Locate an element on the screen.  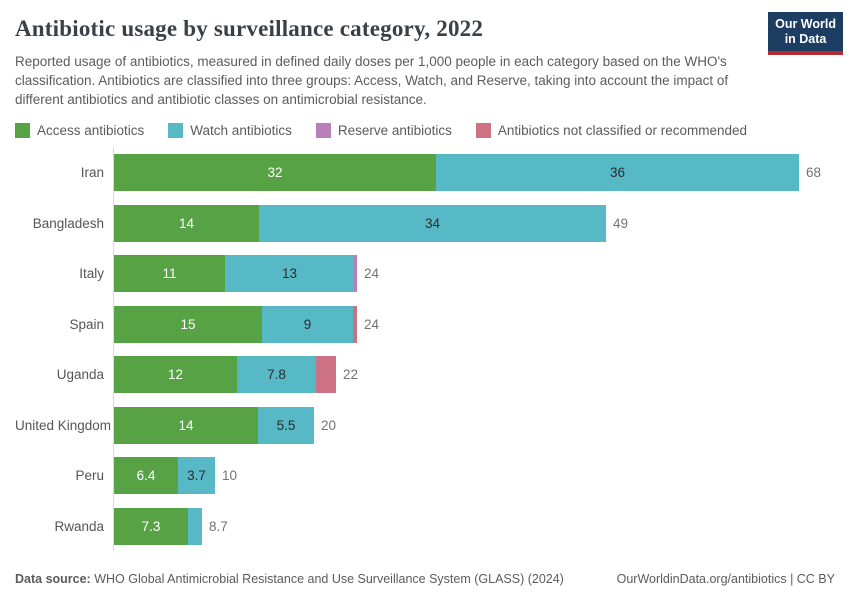
bar-row: Spain 15 9 24 is located at coordinates (425, 324).